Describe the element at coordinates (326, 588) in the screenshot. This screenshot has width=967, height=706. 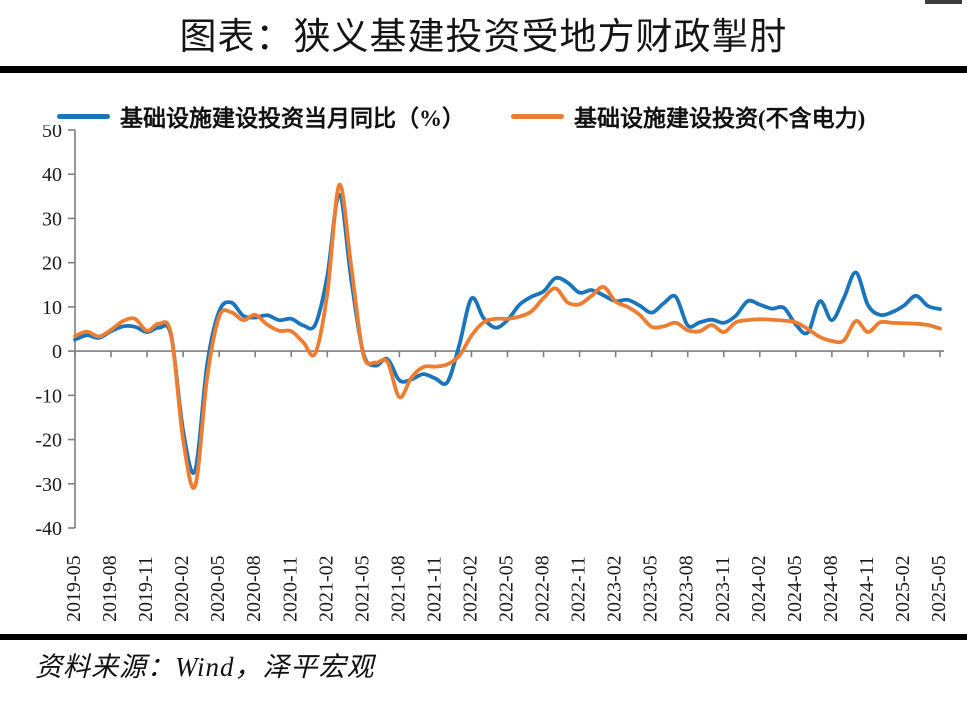
I see `x-tick-label: 2021-02` at that location.